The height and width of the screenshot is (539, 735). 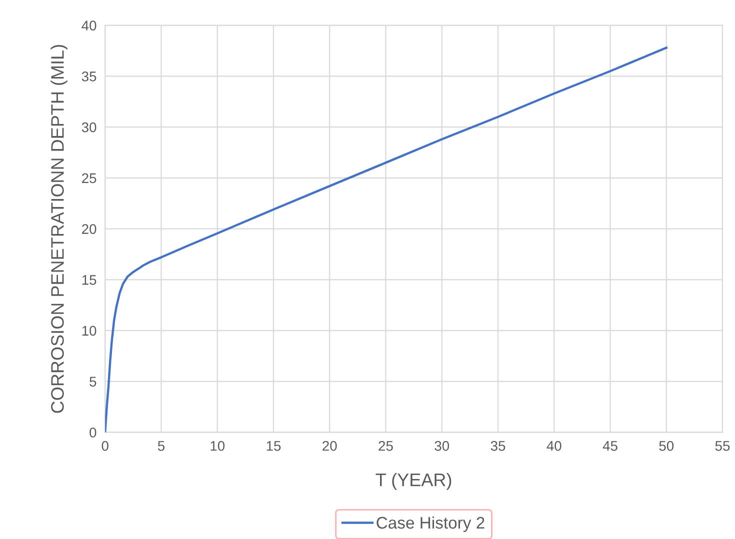 I want to click on y-tick-label: 0, so click(x=93, y=433).